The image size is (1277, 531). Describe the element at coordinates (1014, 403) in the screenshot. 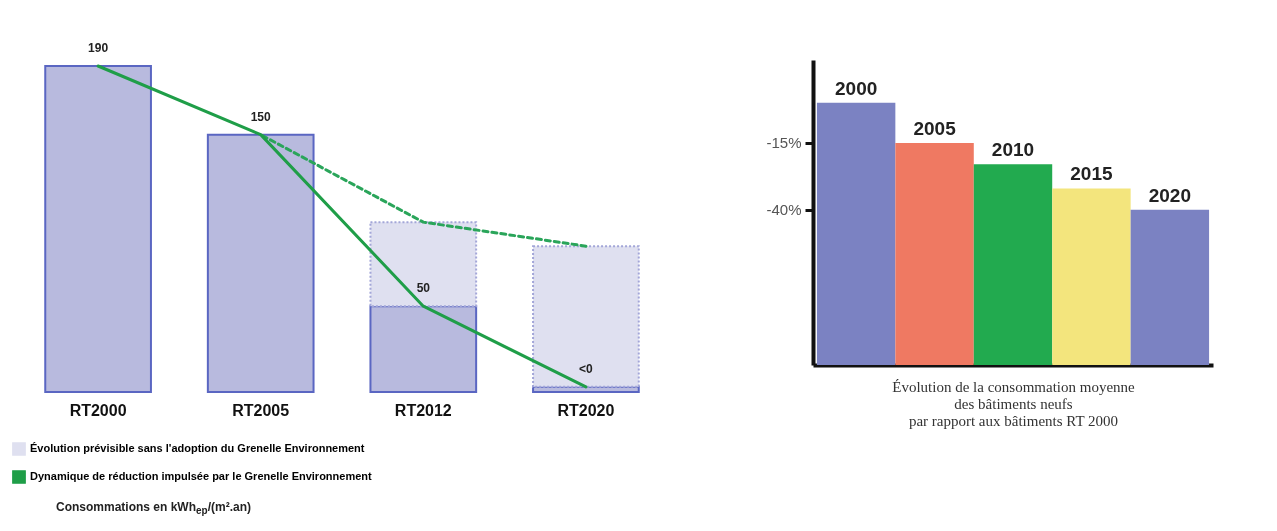

I see `x-axis-title: Évolution de la consommation moyenne des bâtiments neufs par rapport aux bâtiments RT 2000` at that location.